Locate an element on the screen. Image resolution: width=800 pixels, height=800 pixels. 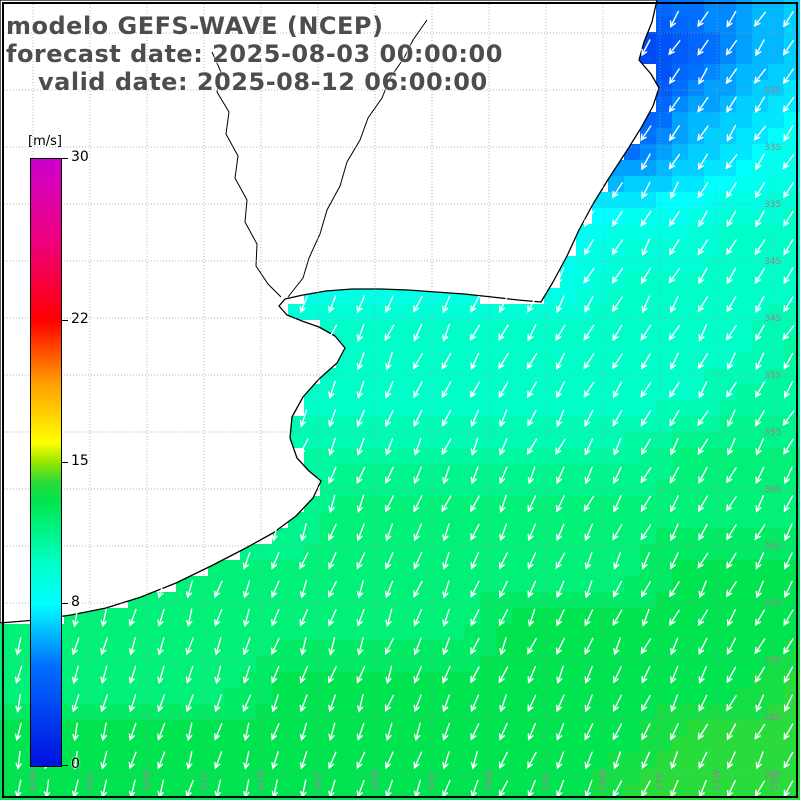
svg-text: 35S is located at coordinates (772, 376).